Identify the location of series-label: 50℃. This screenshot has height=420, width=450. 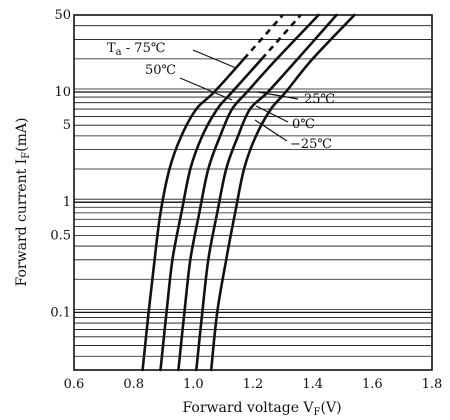
(160, 70).